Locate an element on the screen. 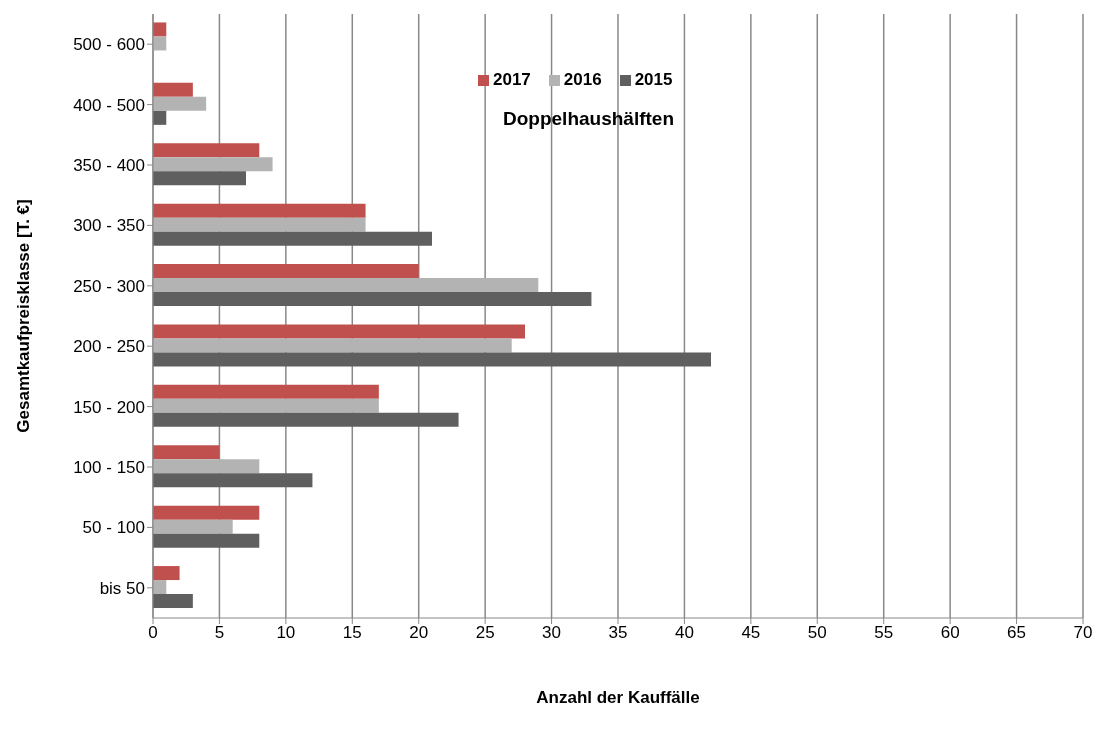  x-tick-label: 60 is located at coordinates (950, 633).